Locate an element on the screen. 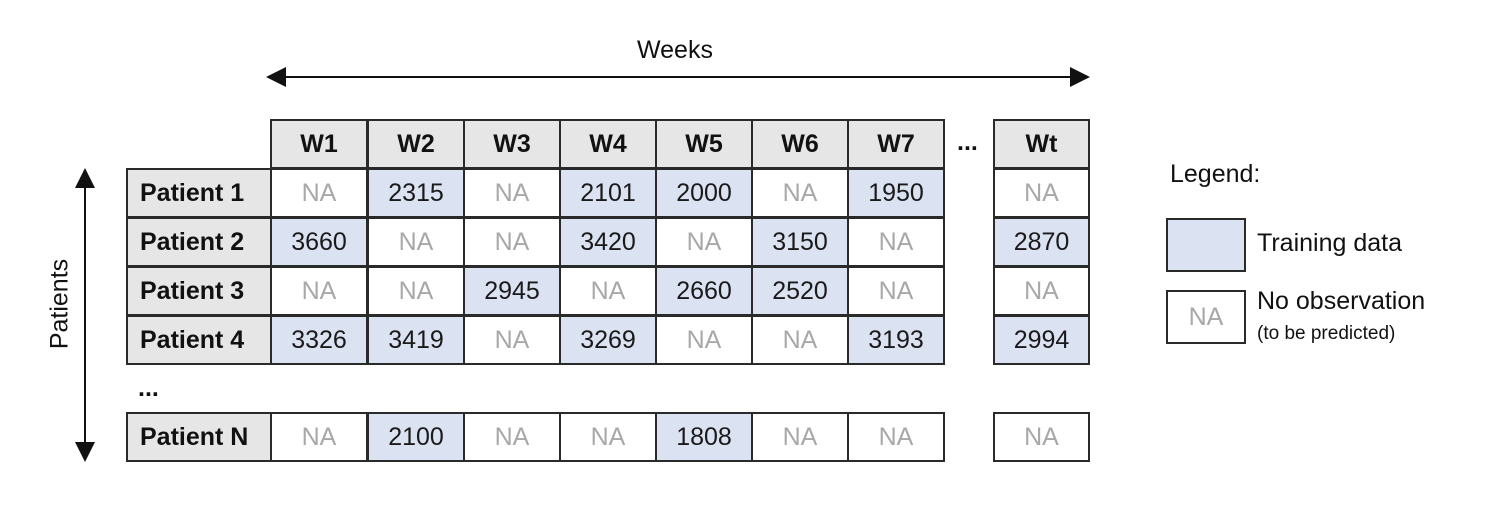  legend-na-sublabel: (to be predicted) is located at coordinates (1326, 333).